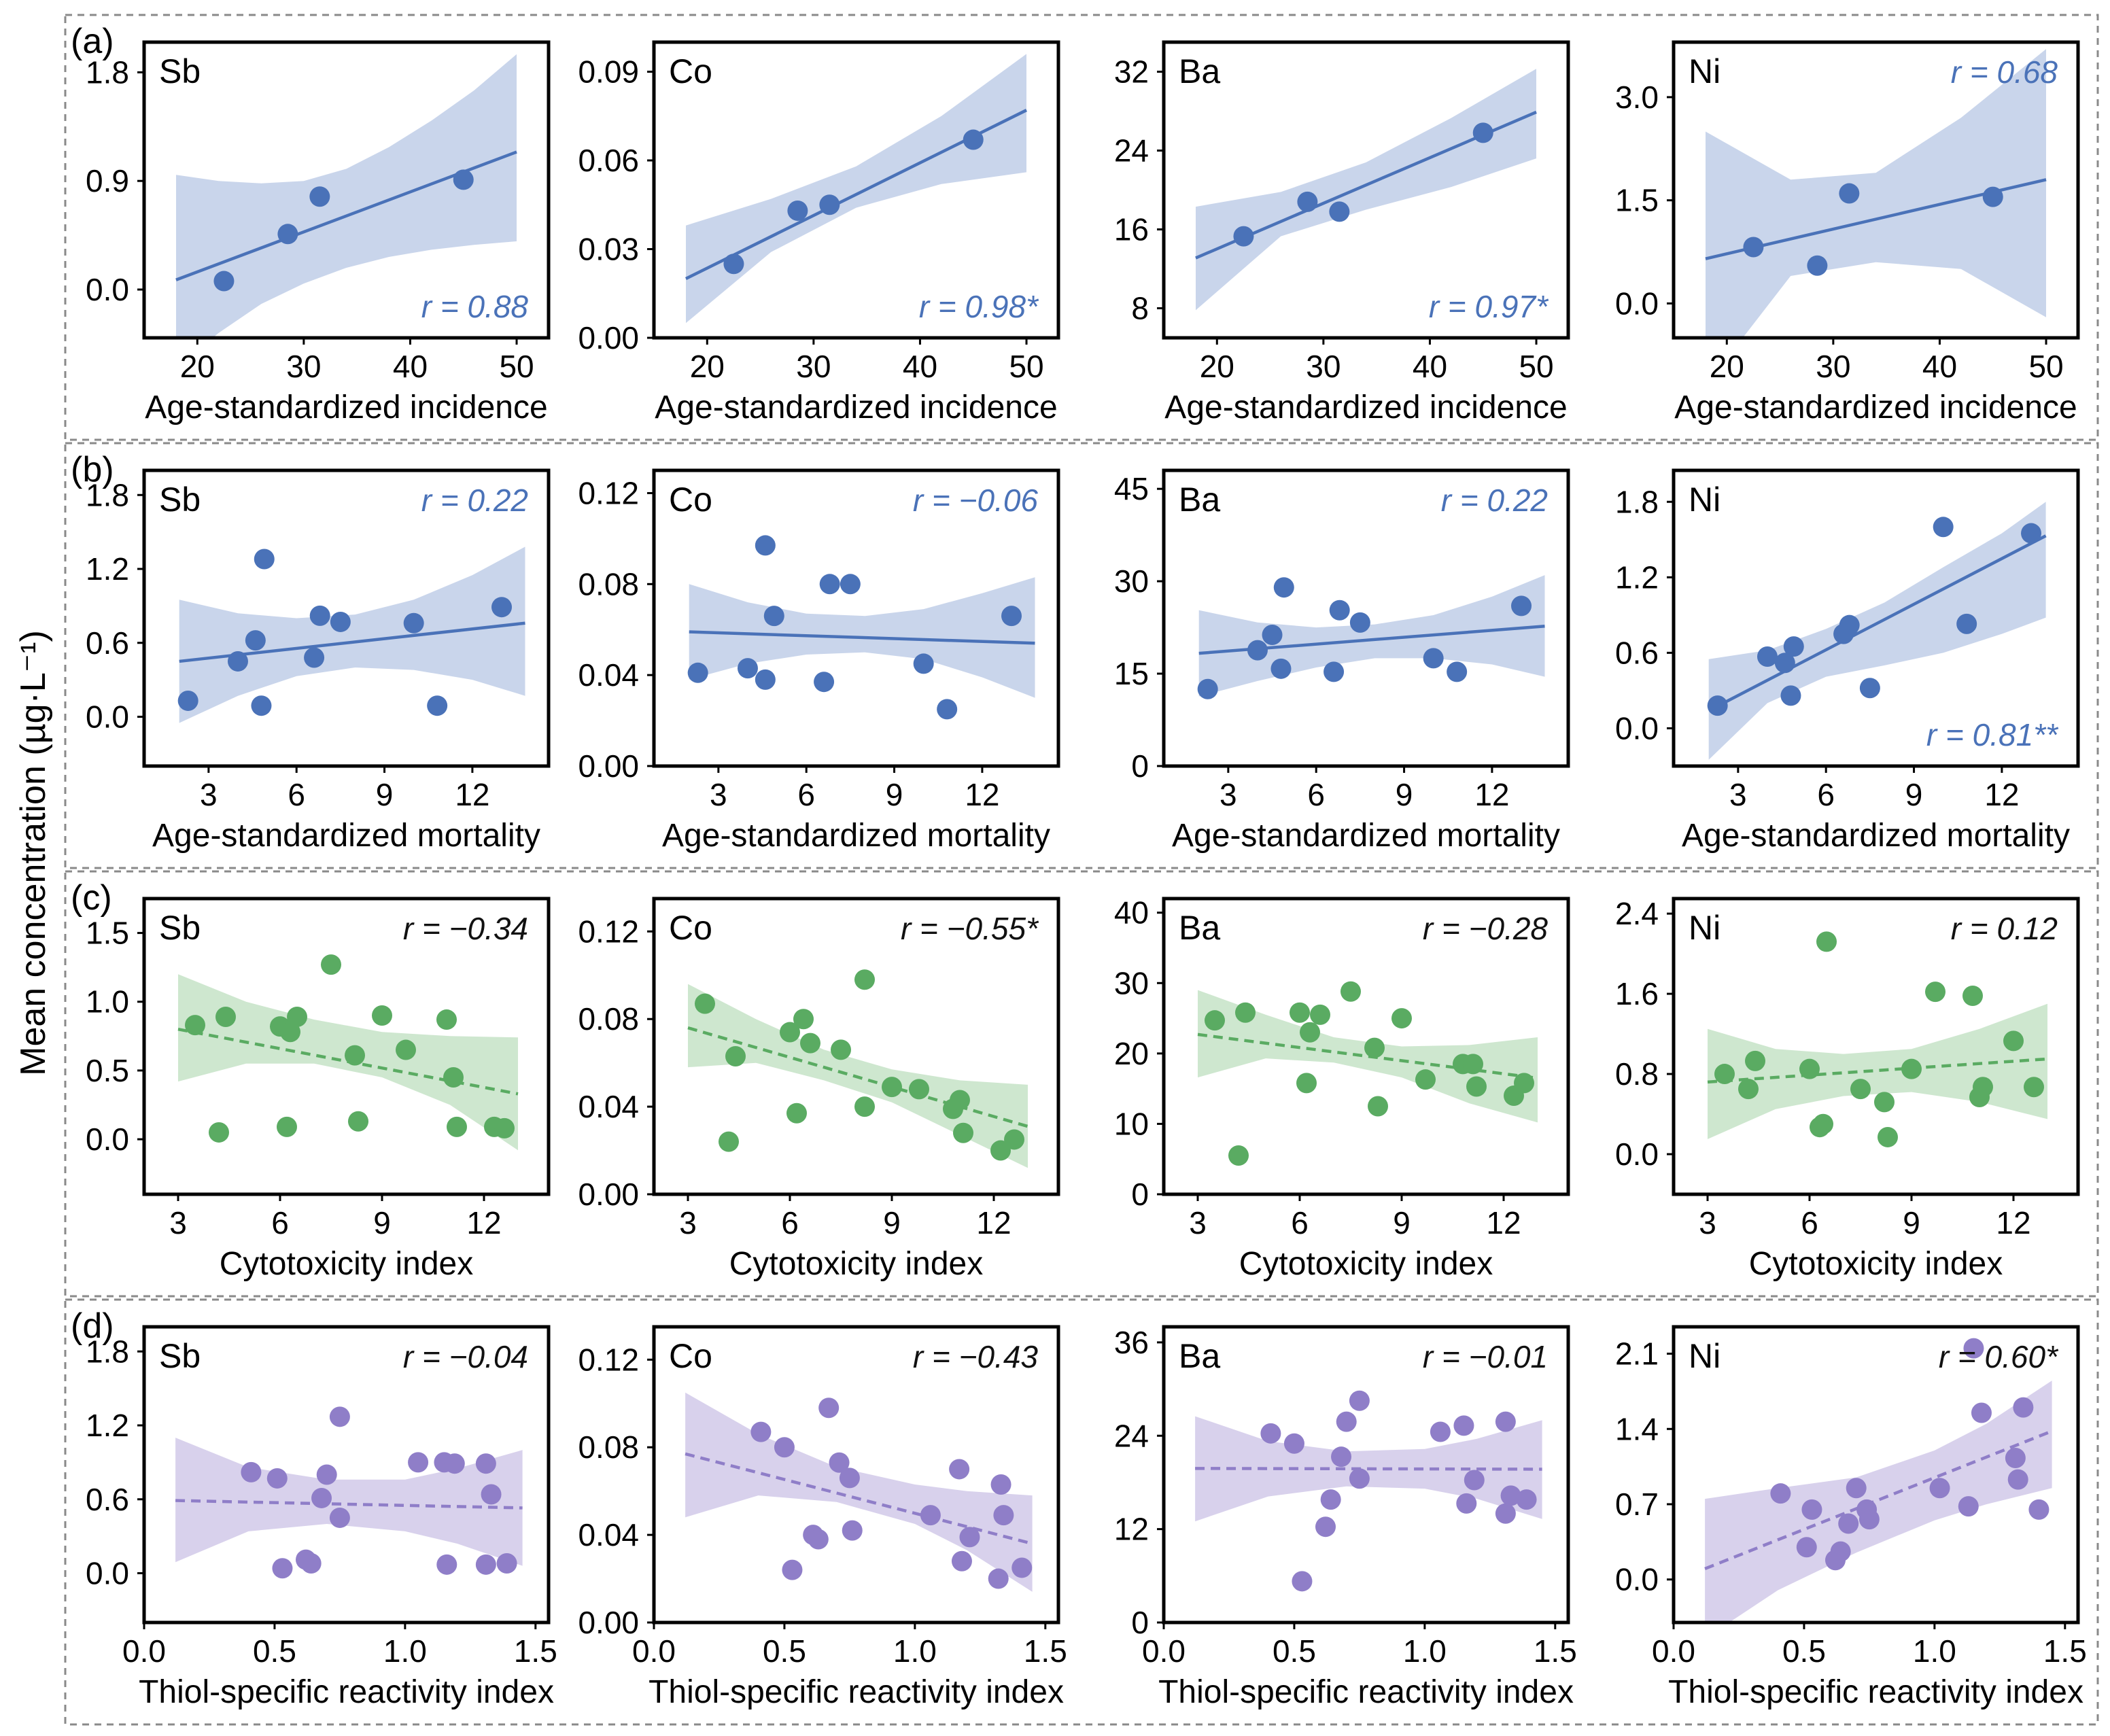  Describe the element at coordinates (475, 306) in the screenshot. I see `correlation-label: r = 0.88` at that location.